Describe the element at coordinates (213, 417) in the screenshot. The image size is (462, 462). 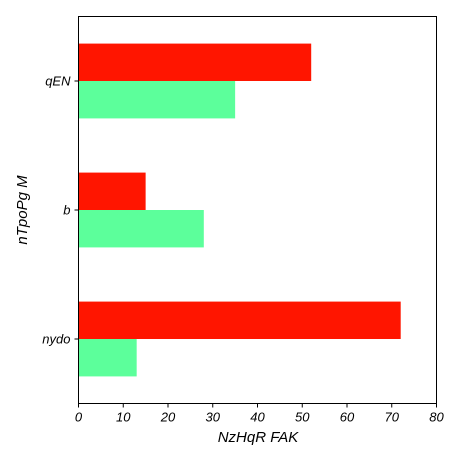
I see `x-tick-label: 30` at that location.